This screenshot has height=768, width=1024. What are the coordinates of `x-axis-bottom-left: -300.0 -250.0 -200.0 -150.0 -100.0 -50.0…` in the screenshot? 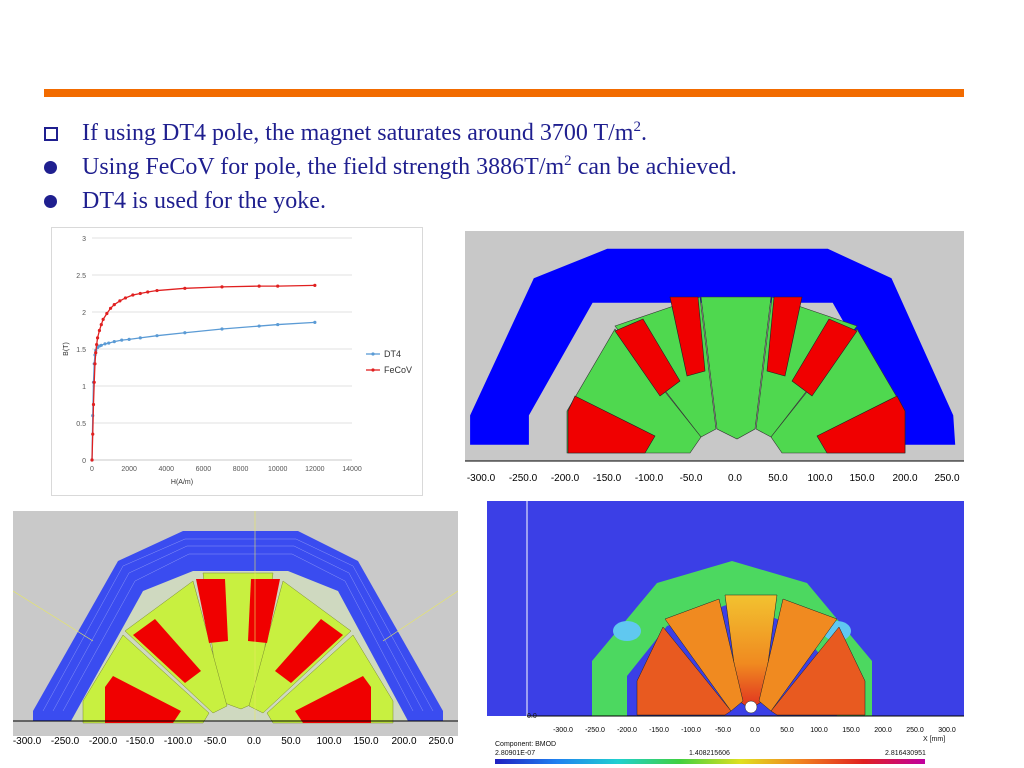 It's located at (235, 743).